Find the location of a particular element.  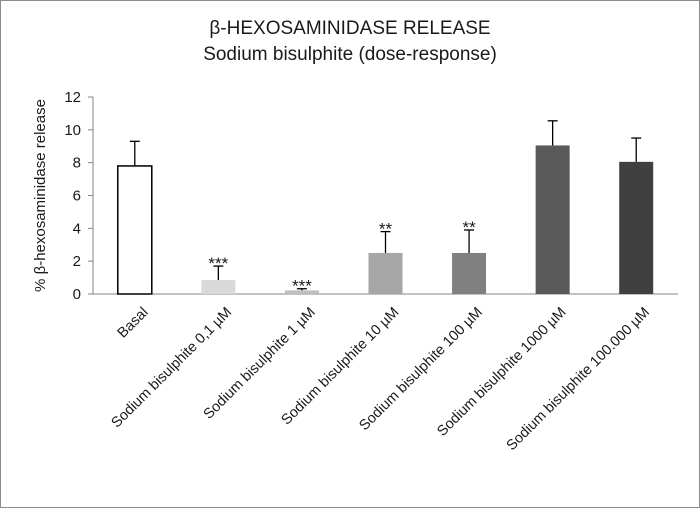

y-tick-label: 12 is located at coordinates (72, 97).